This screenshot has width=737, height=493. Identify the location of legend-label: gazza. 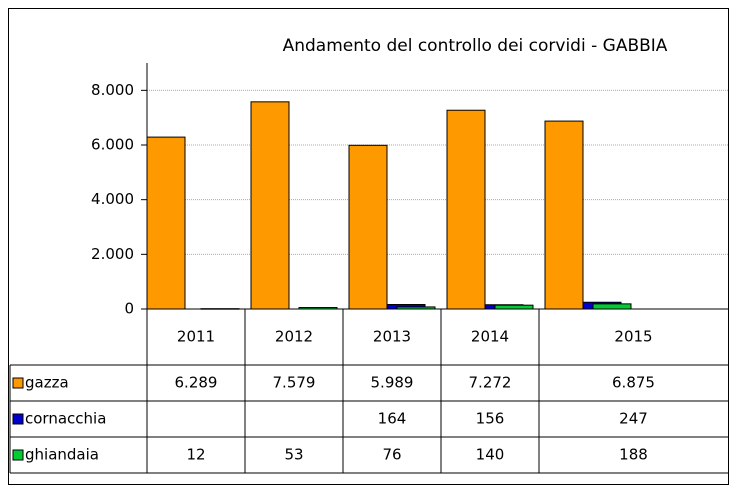
(47, 383).